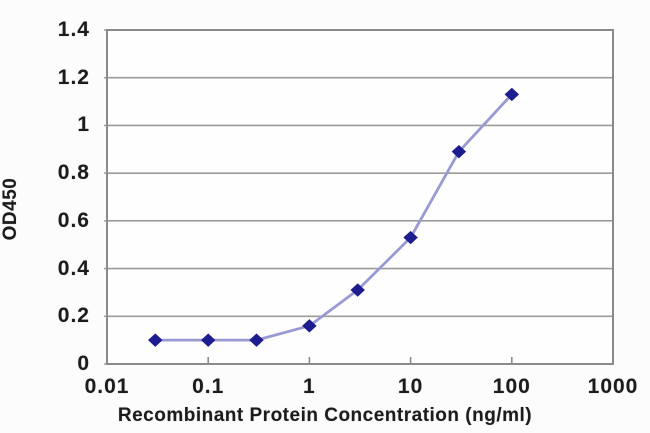  Describe the element at coordinates (83, 363) in the screenshot. I see `y-tick-label: 0` at that location.